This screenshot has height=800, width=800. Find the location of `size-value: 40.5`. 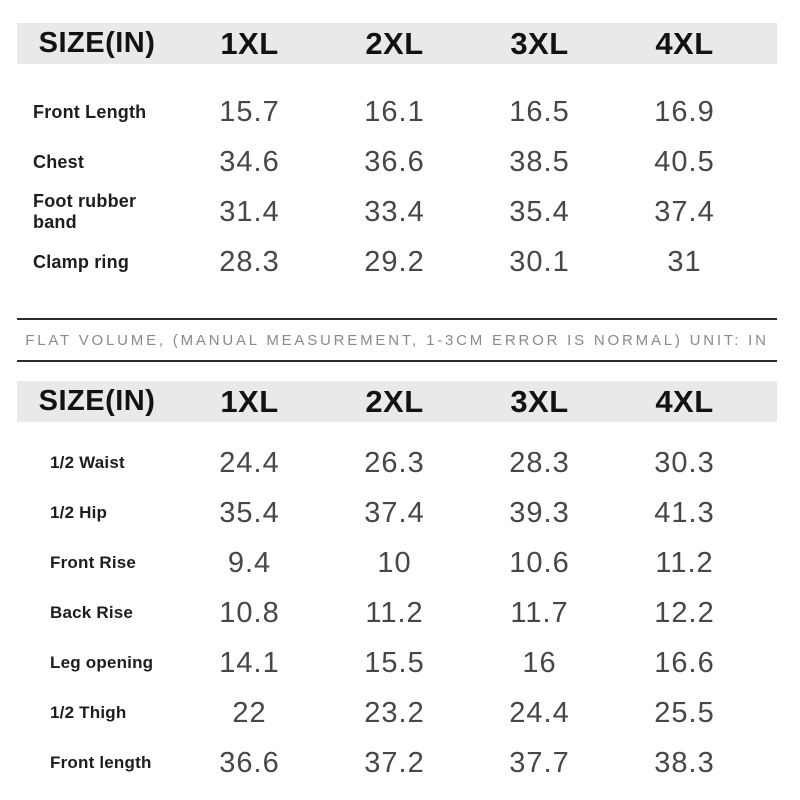

size-value: 40.5 is located at coordinates (684, 161).